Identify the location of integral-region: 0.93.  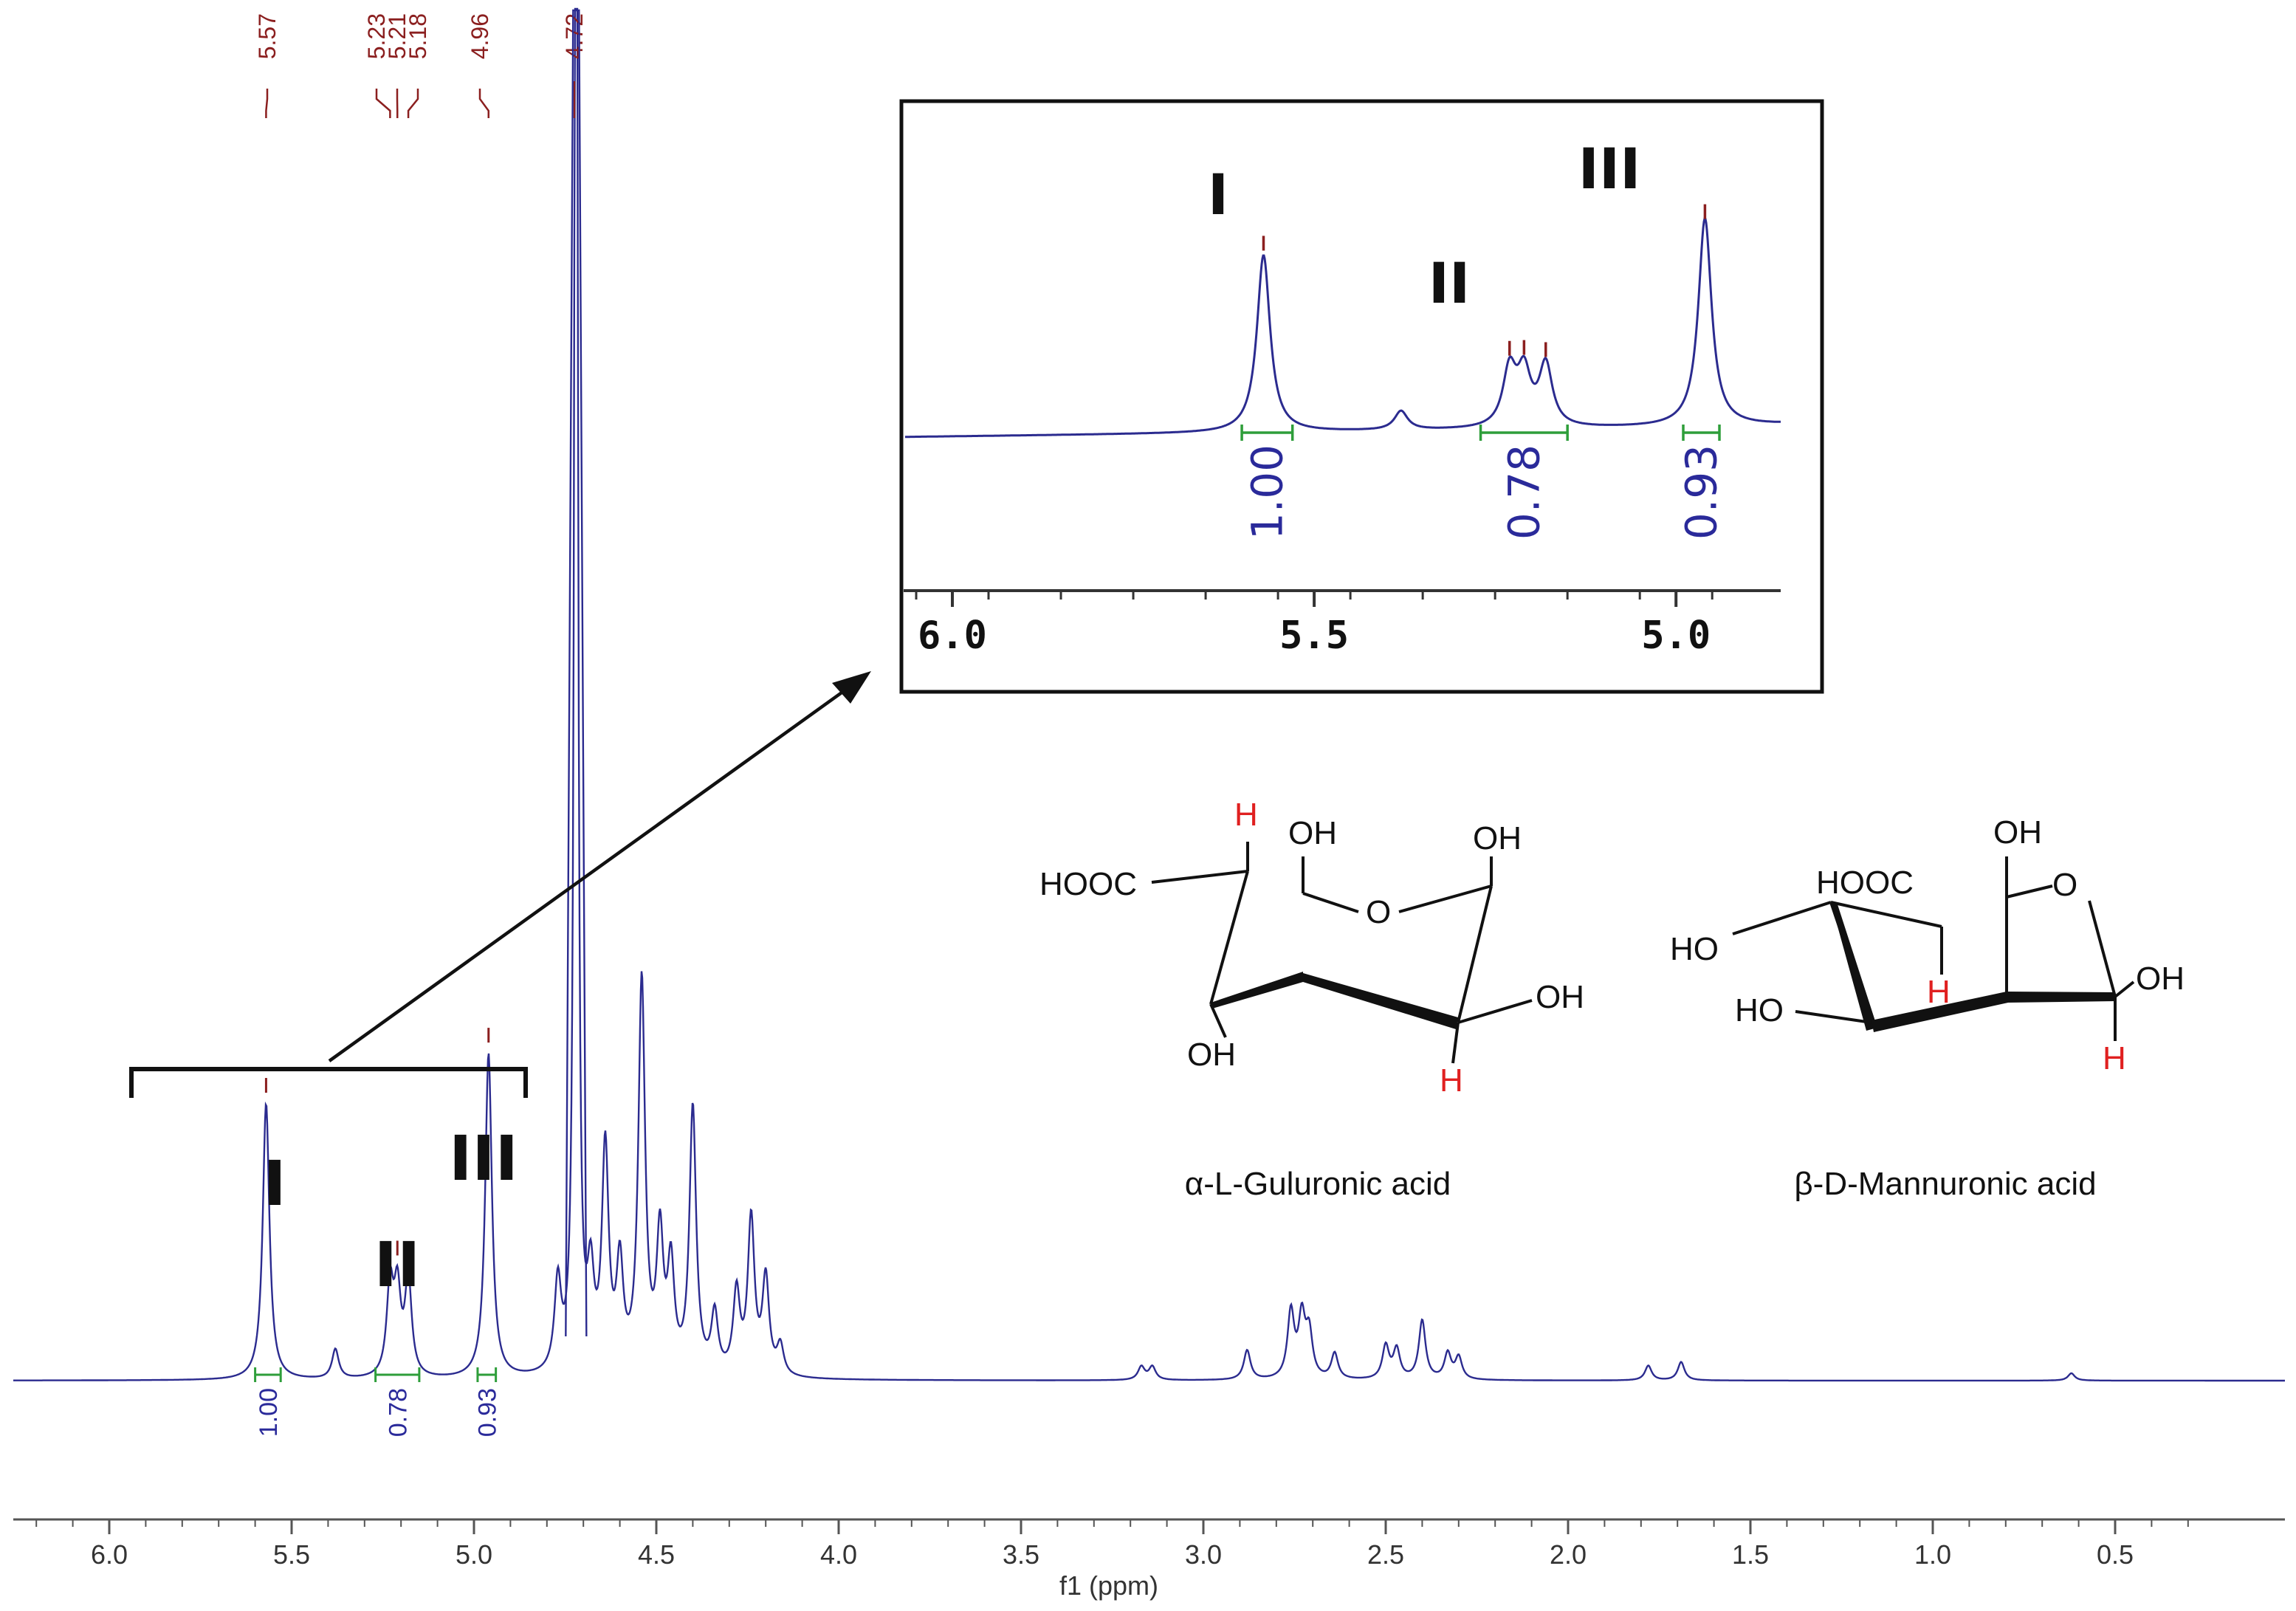
(487, 1402).